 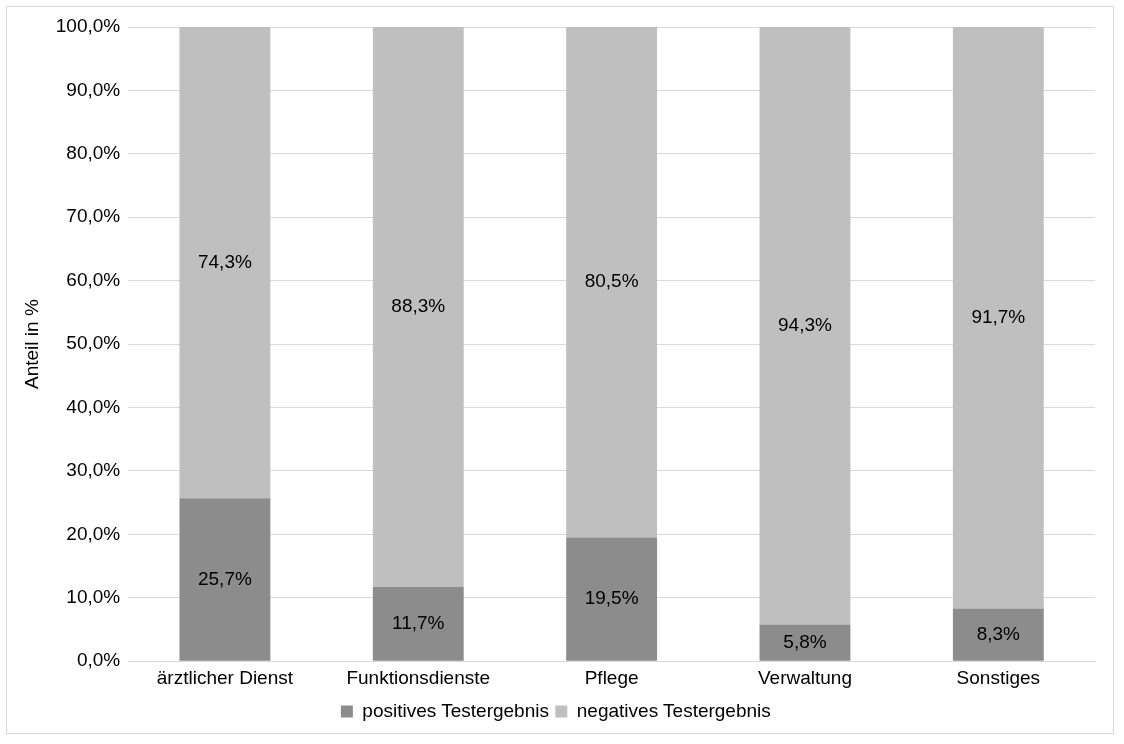 I want to click on x-tick-label: Pflege, so click(x=611, y=677).